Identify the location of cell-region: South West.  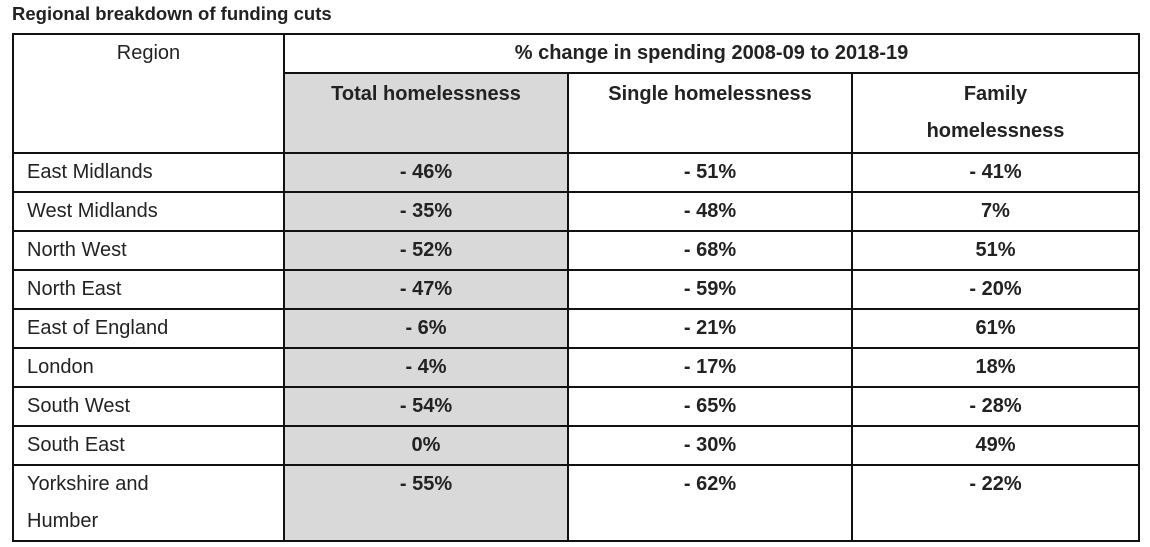
(148, 406).